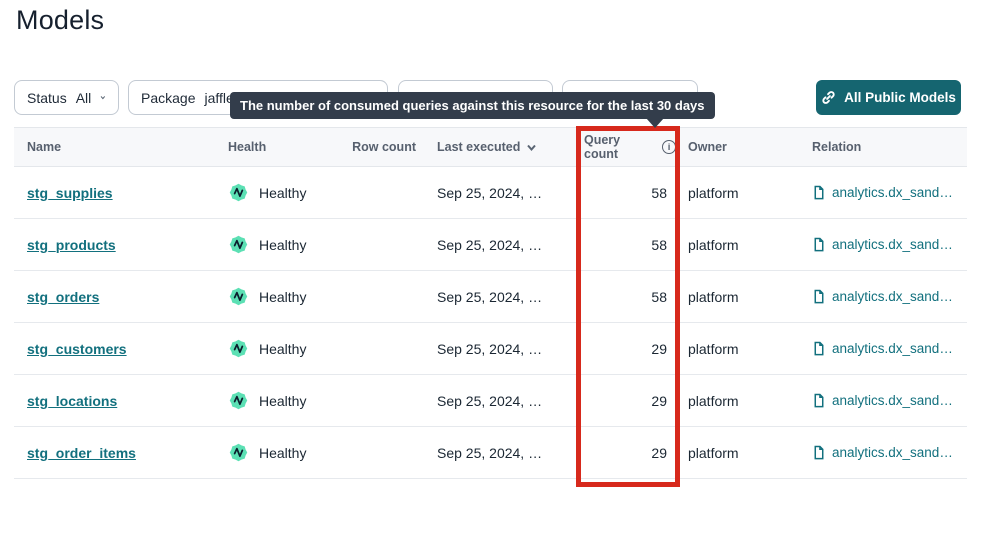 The height and width of the screenshot is (536, 989). What do you see at coordinates (602, 147) in the screenshot?
I see `query-count-header-label: Query count` at bounding box center [602, 147].